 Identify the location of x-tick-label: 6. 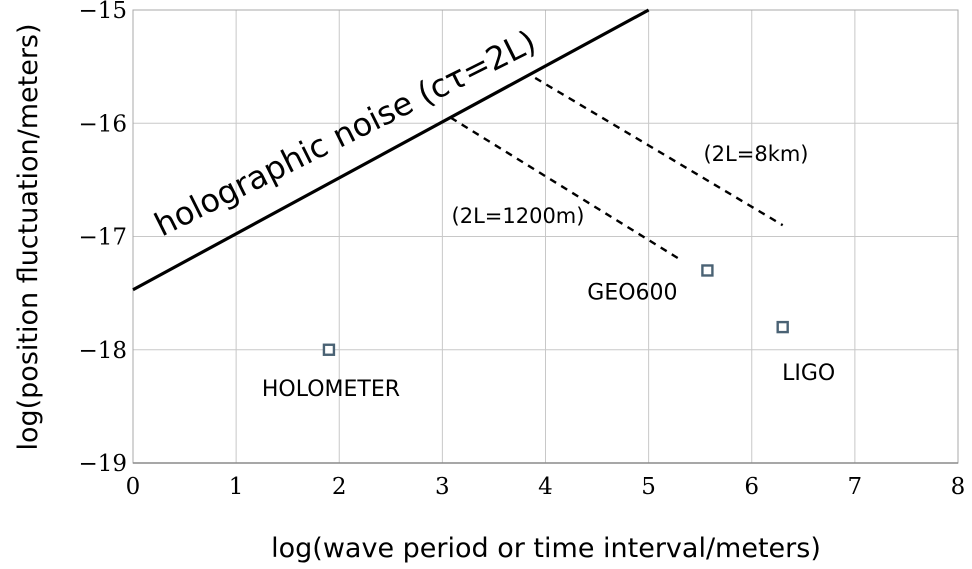
(751, 487).